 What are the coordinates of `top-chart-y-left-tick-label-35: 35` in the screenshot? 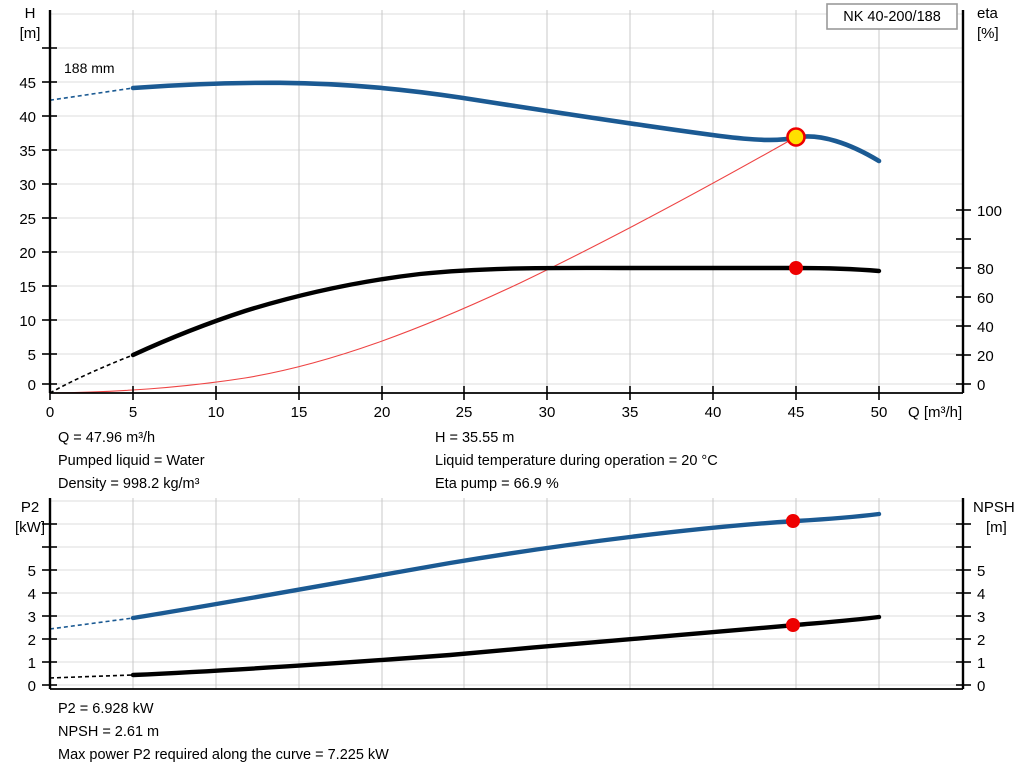 It's located at (27, 151).